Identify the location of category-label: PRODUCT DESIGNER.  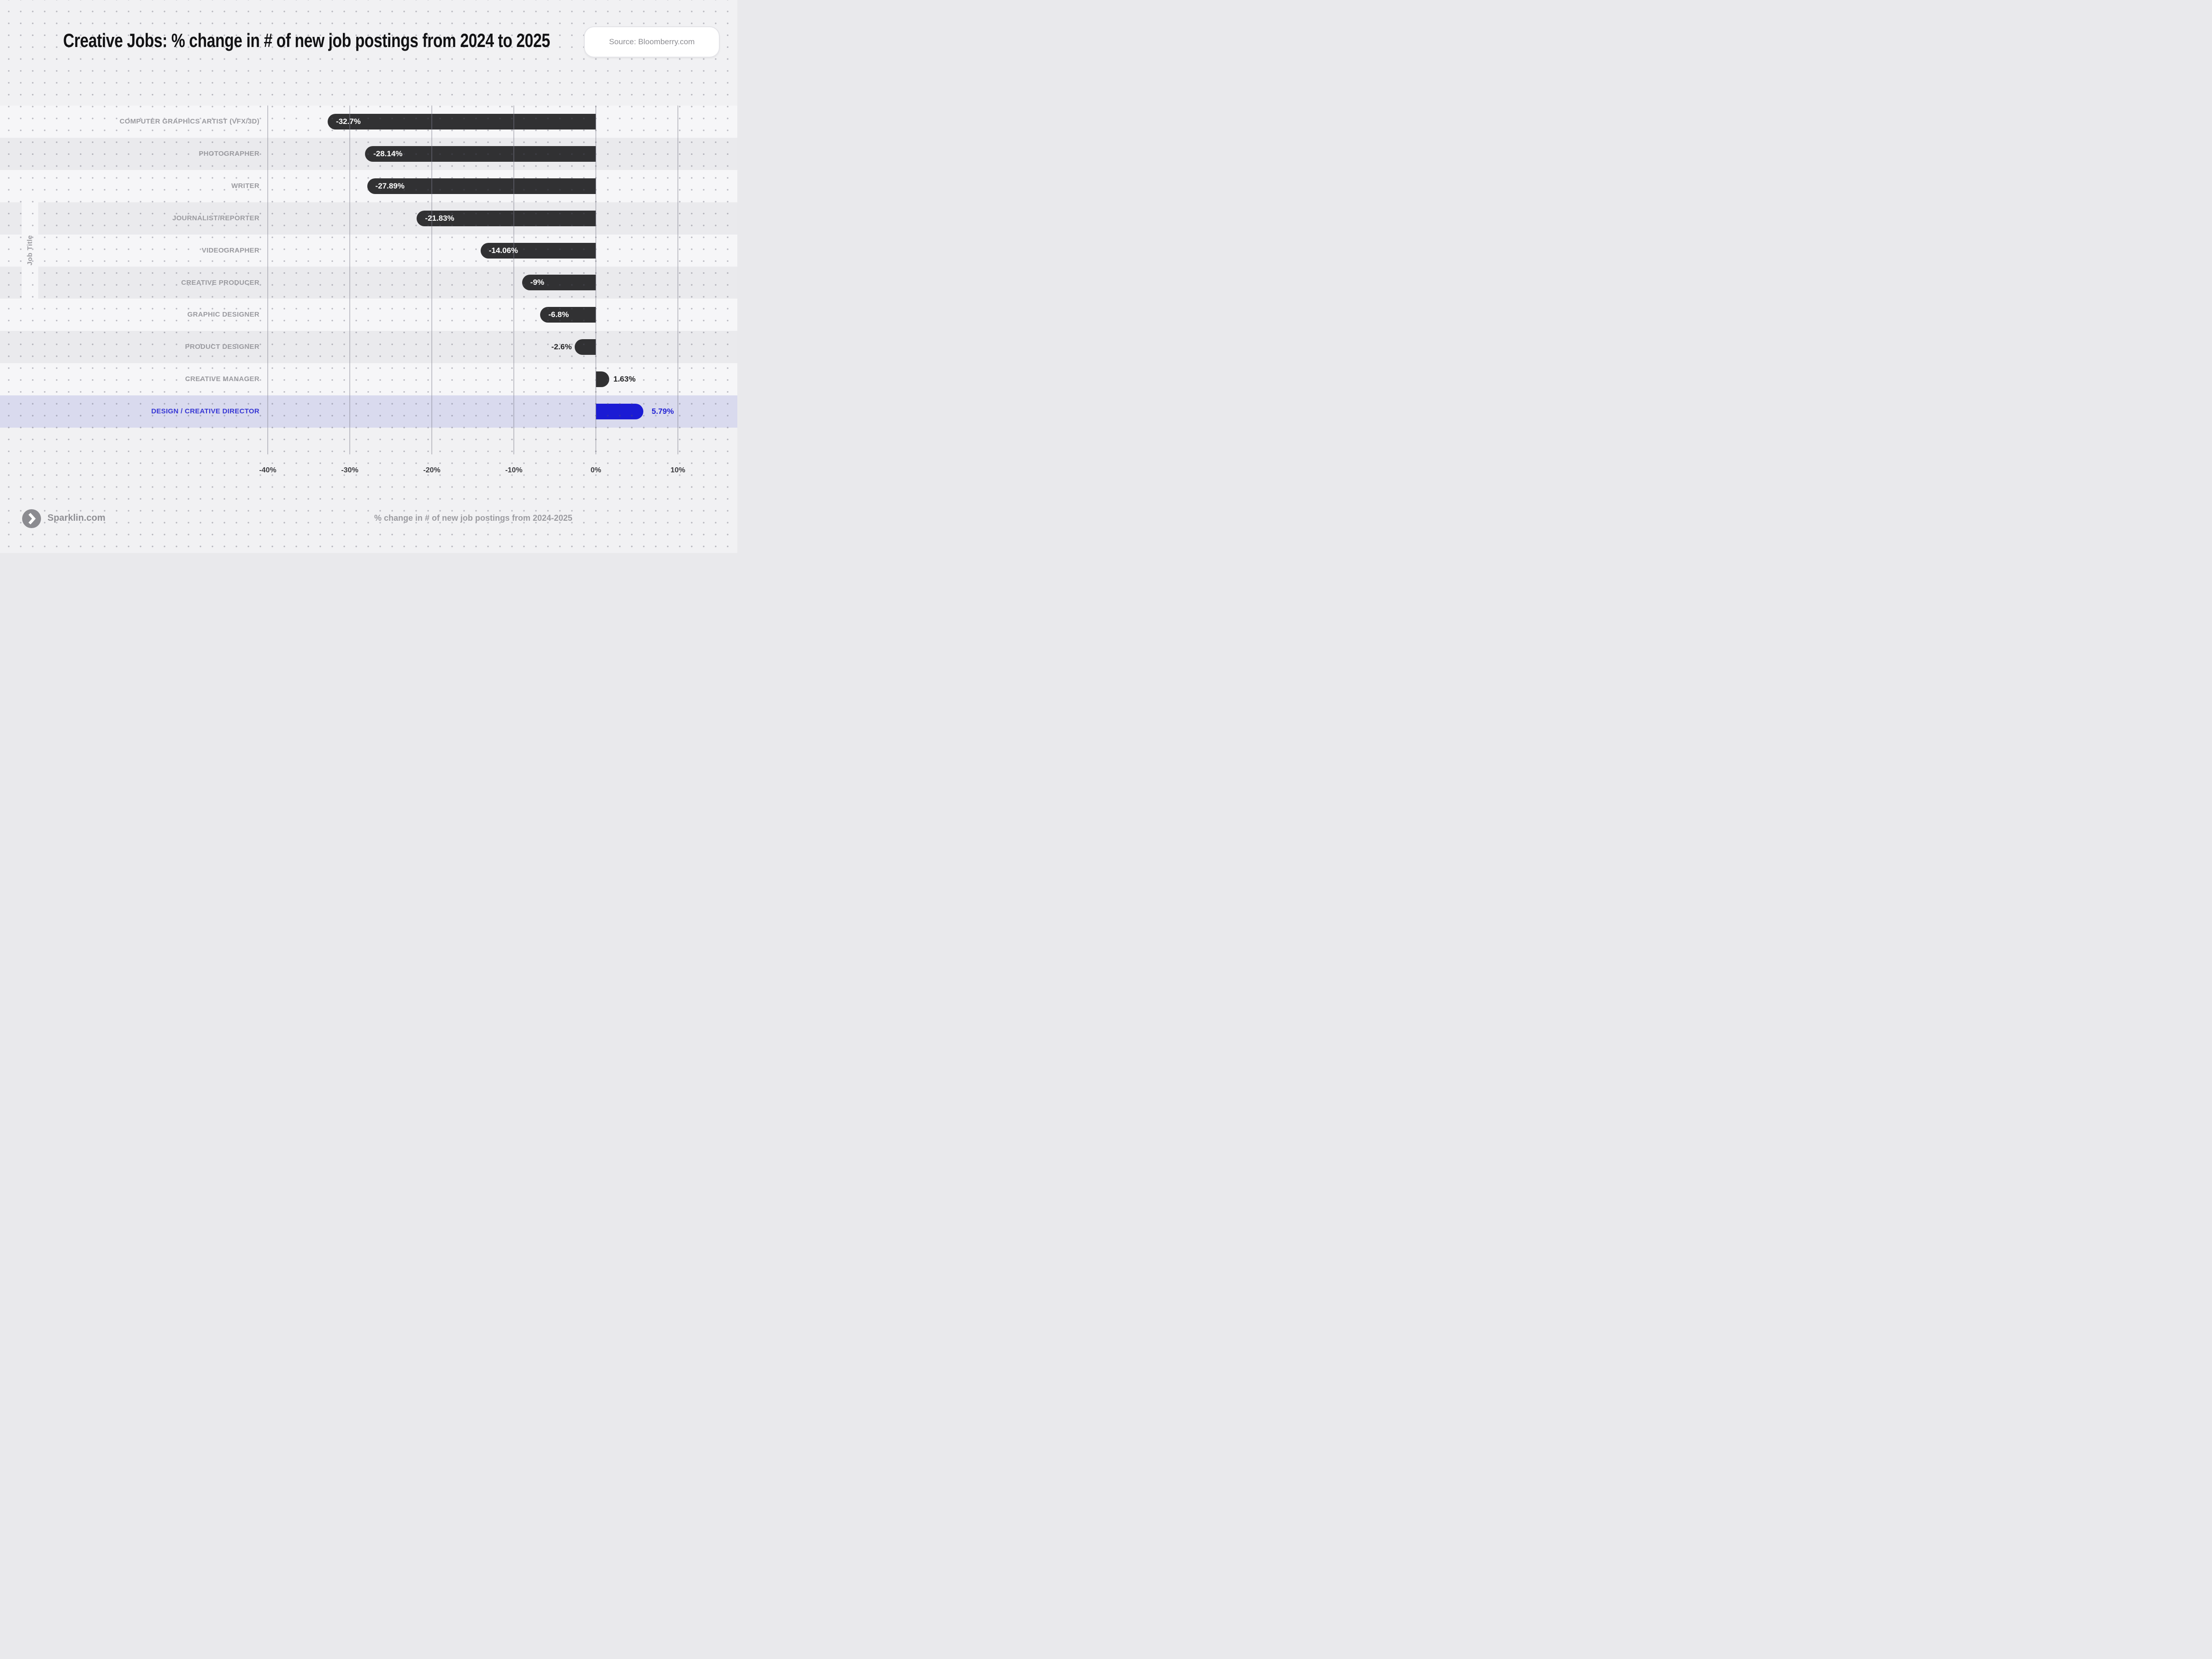
(222, 347).